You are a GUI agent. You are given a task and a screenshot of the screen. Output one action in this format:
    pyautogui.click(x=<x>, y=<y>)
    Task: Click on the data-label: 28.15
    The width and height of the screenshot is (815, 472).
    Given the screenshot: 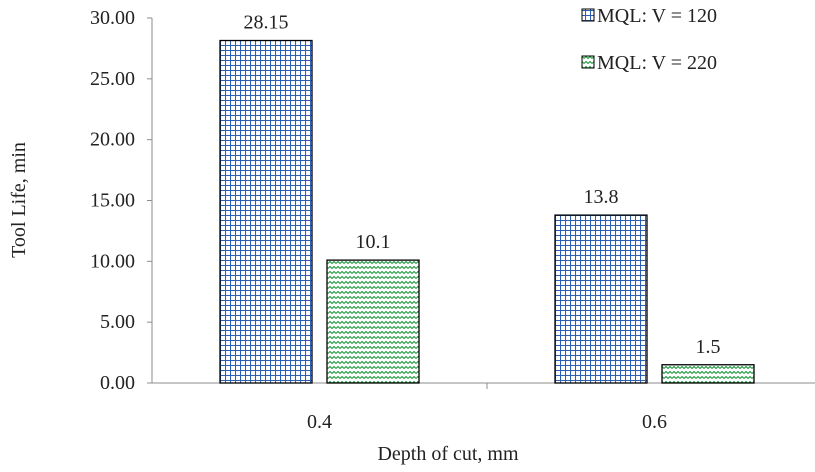 What is the action you would take?
    pyautogui.click(x=266, y=23)
    